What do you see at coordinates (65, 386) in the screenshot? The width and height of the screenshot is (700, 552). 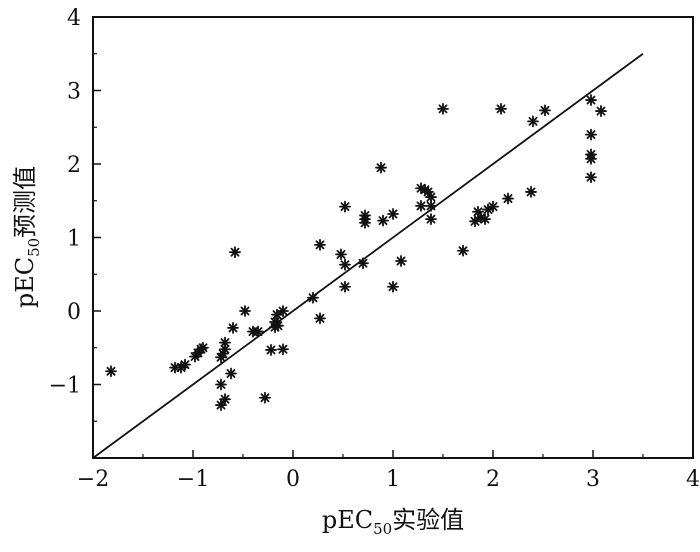 I see `y-tick-label: −1` at bounding box center [65, 386].